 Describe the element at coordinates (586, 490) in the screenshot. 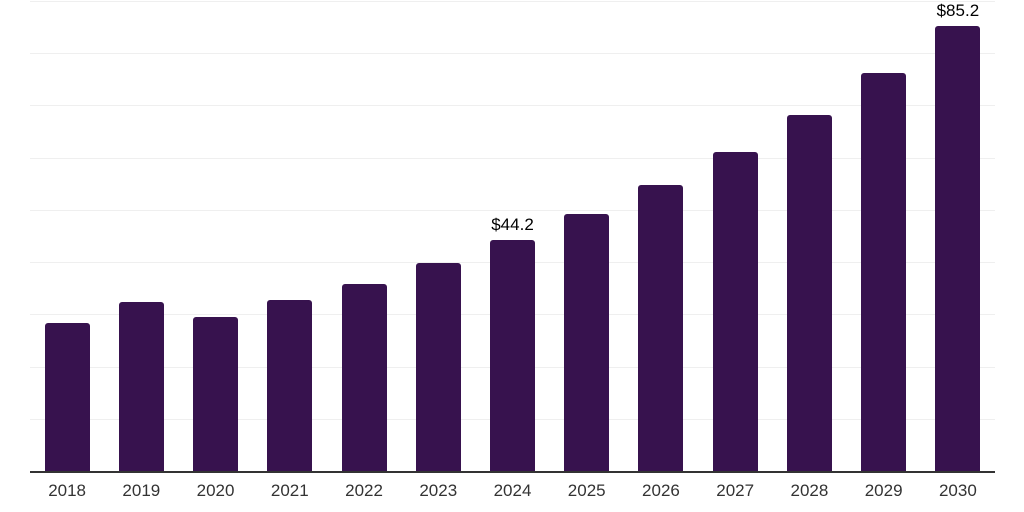

I see `x-tick-2025: 2025` at that location.